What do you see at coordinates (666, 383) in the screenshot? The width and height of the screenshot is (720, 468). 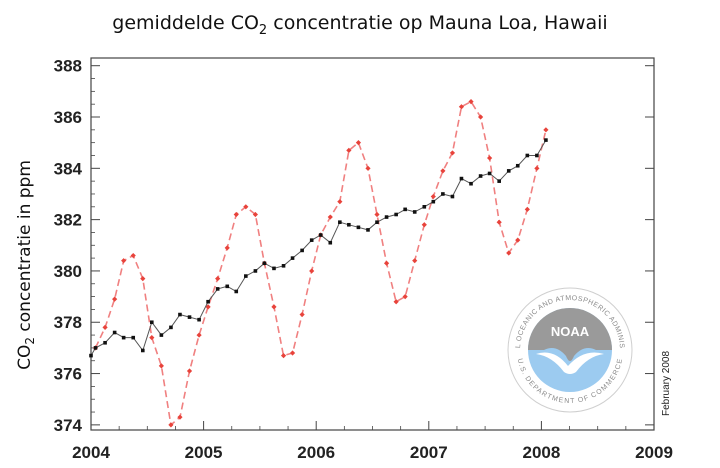 I see `date-credit: February 2008` at bounding box center [666, 383].